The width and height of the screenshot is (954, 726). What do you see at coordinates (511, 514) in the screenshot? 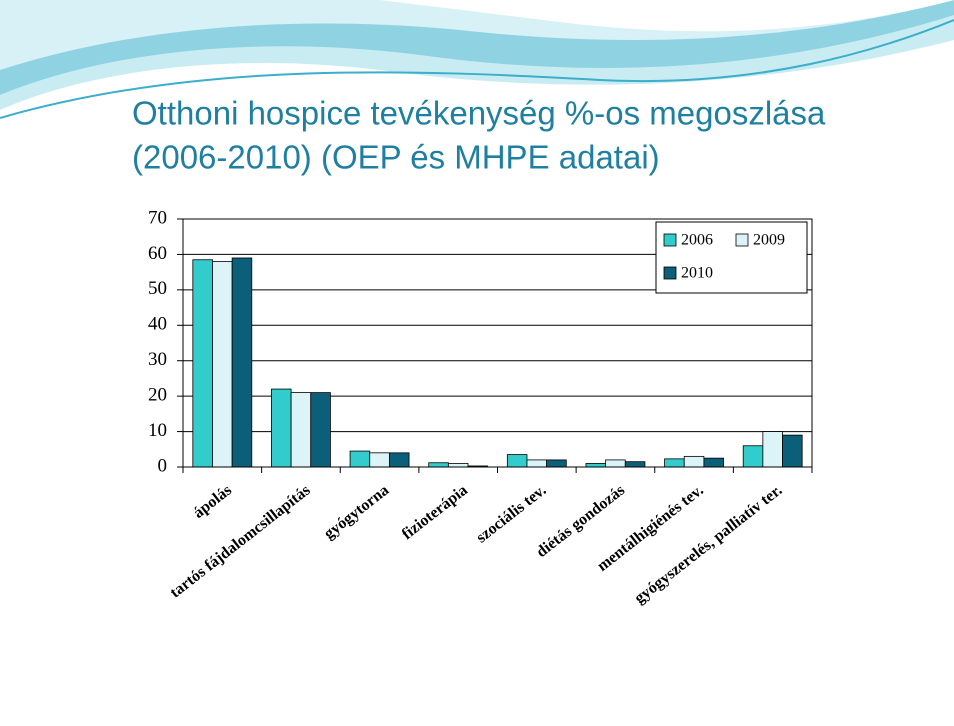
I see `x-tick-label: szociális tev.` at bounding box center [511, 514].